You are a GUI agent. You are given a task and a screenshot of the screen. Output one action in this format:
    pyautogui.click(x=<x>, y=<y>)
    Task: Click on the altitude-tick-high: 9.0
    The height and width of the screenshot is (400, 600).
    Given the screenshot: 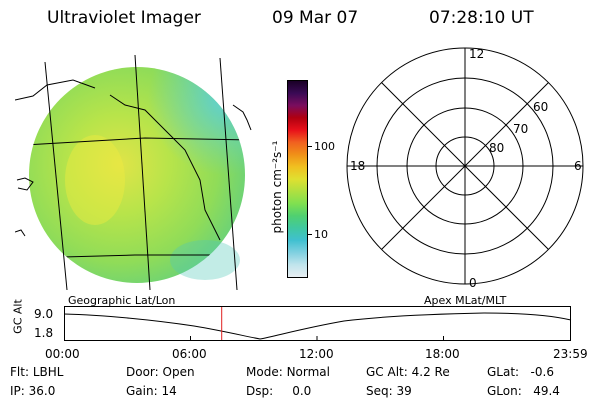 What is the action you would take?
    pyautogui.click(x=44, y=314)
    